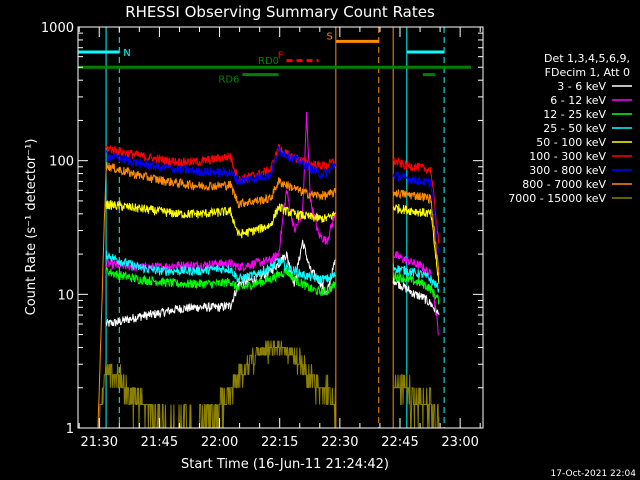 This screenshot has height=480, width=640. I want to click on x-tick-label: 22:45, so click(399, 442).